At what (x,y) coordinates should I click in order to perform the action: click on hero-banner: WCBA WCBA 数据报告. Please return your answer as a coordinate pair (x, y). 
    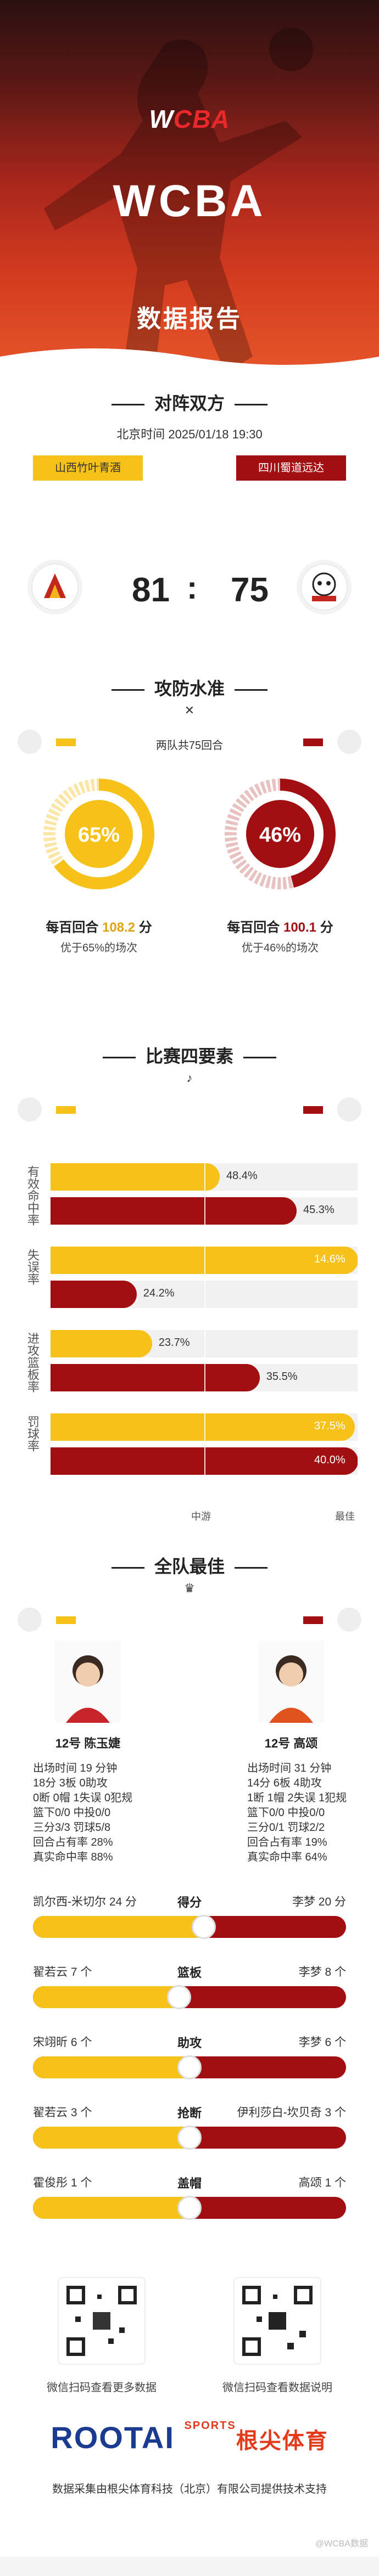
    Looking at the image, I should click on (189, 189).